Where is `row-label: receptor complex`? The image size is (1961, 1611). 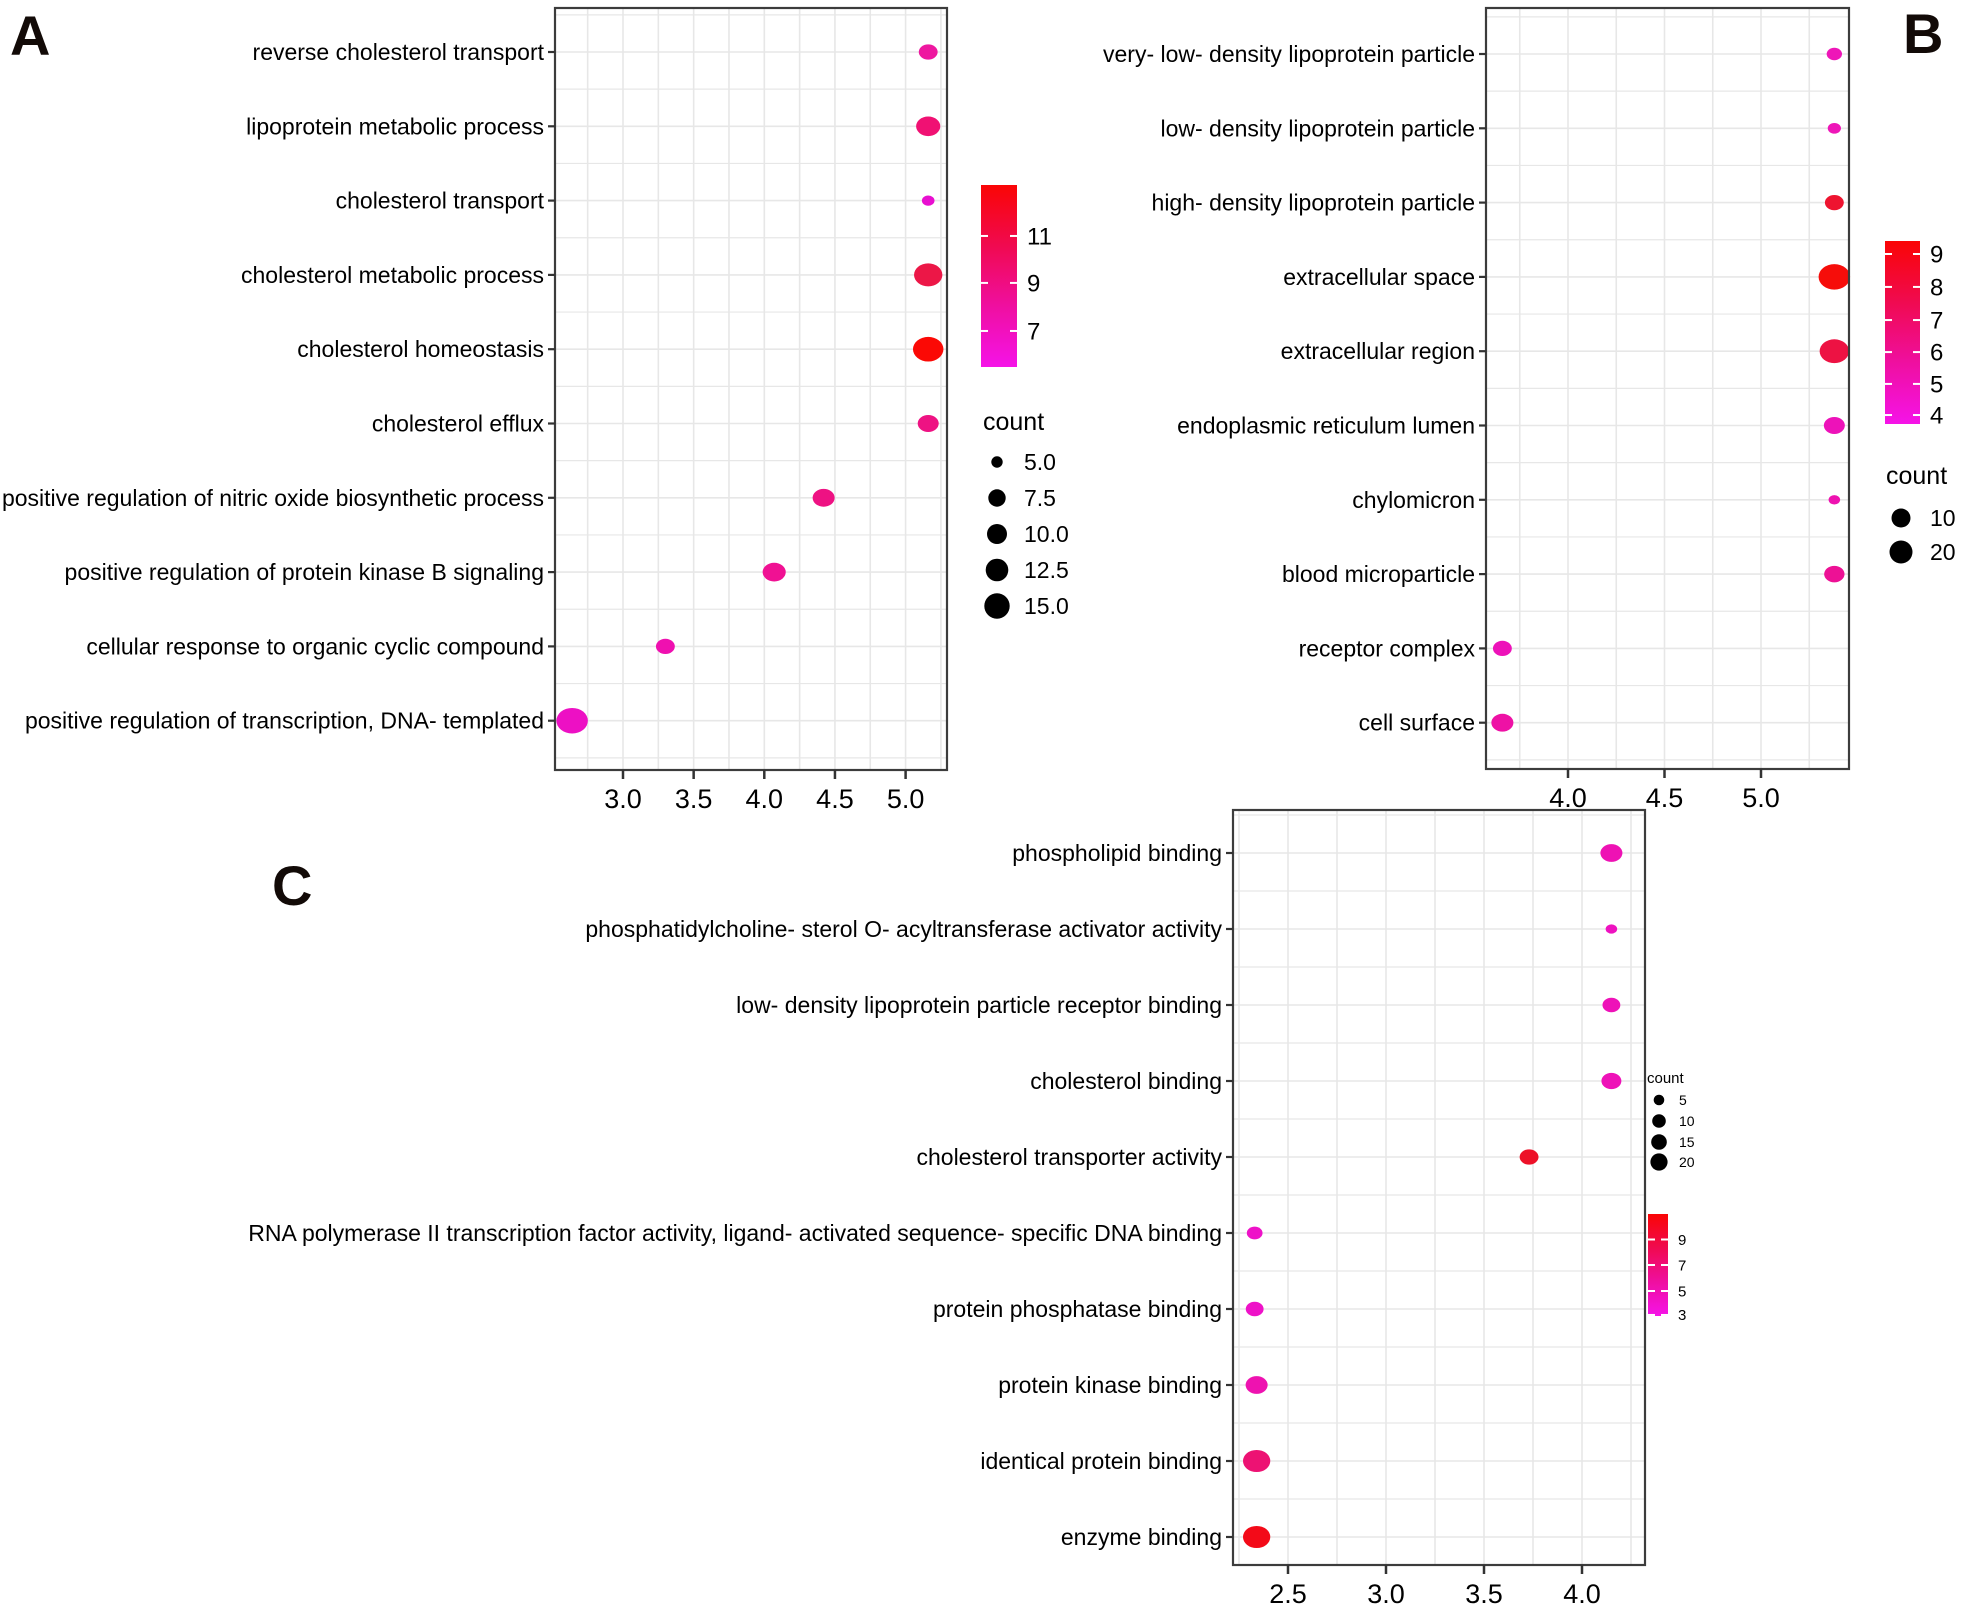
row-label: receptor complex is located at coordinates (1387, 648).